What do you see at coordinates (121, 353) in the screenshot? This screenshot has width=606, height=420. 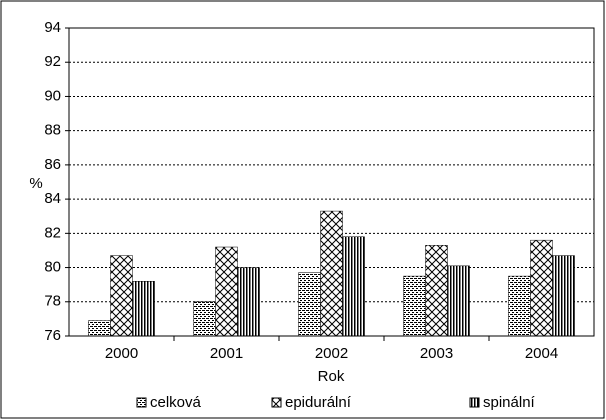 I see `x-tick-label: 2000` at bounding box center [121, 353].